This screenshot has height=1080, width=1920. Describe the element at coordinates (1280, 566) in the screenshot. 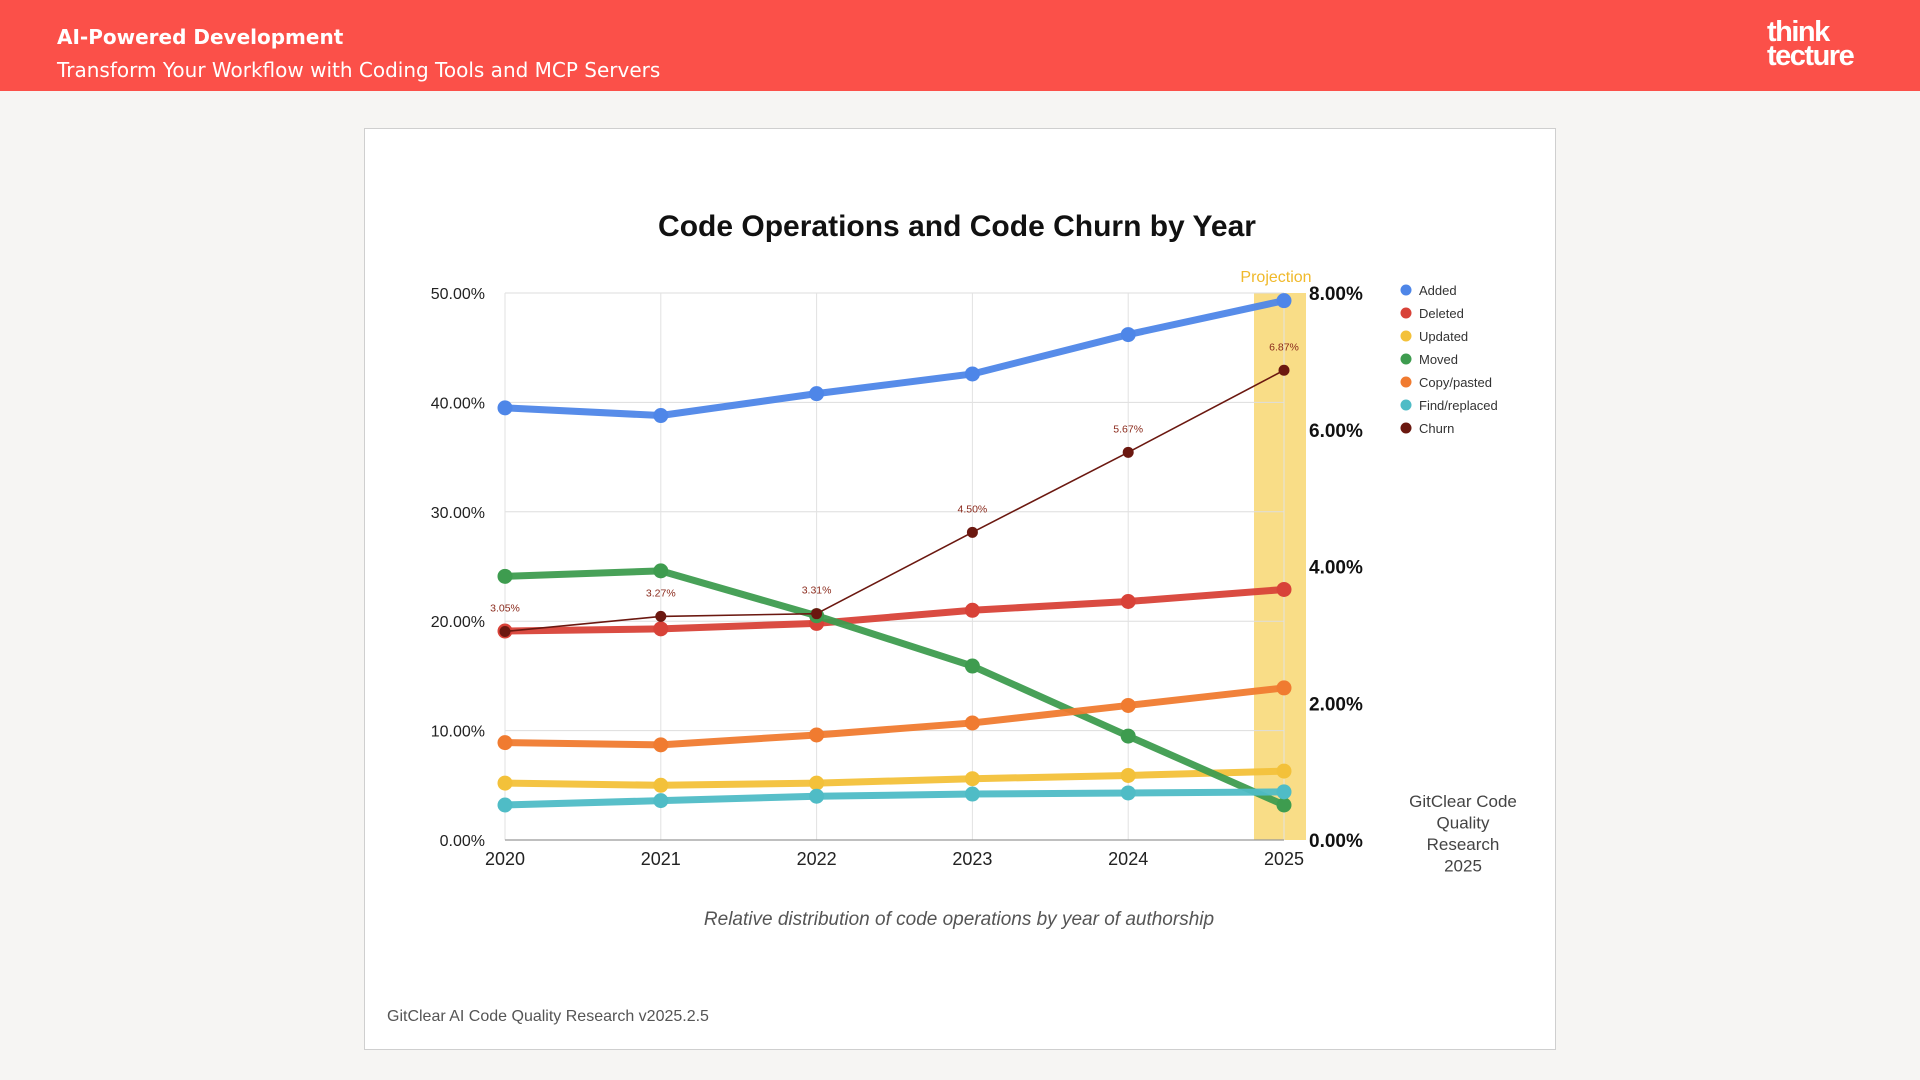

I see `projection-band` at that location.